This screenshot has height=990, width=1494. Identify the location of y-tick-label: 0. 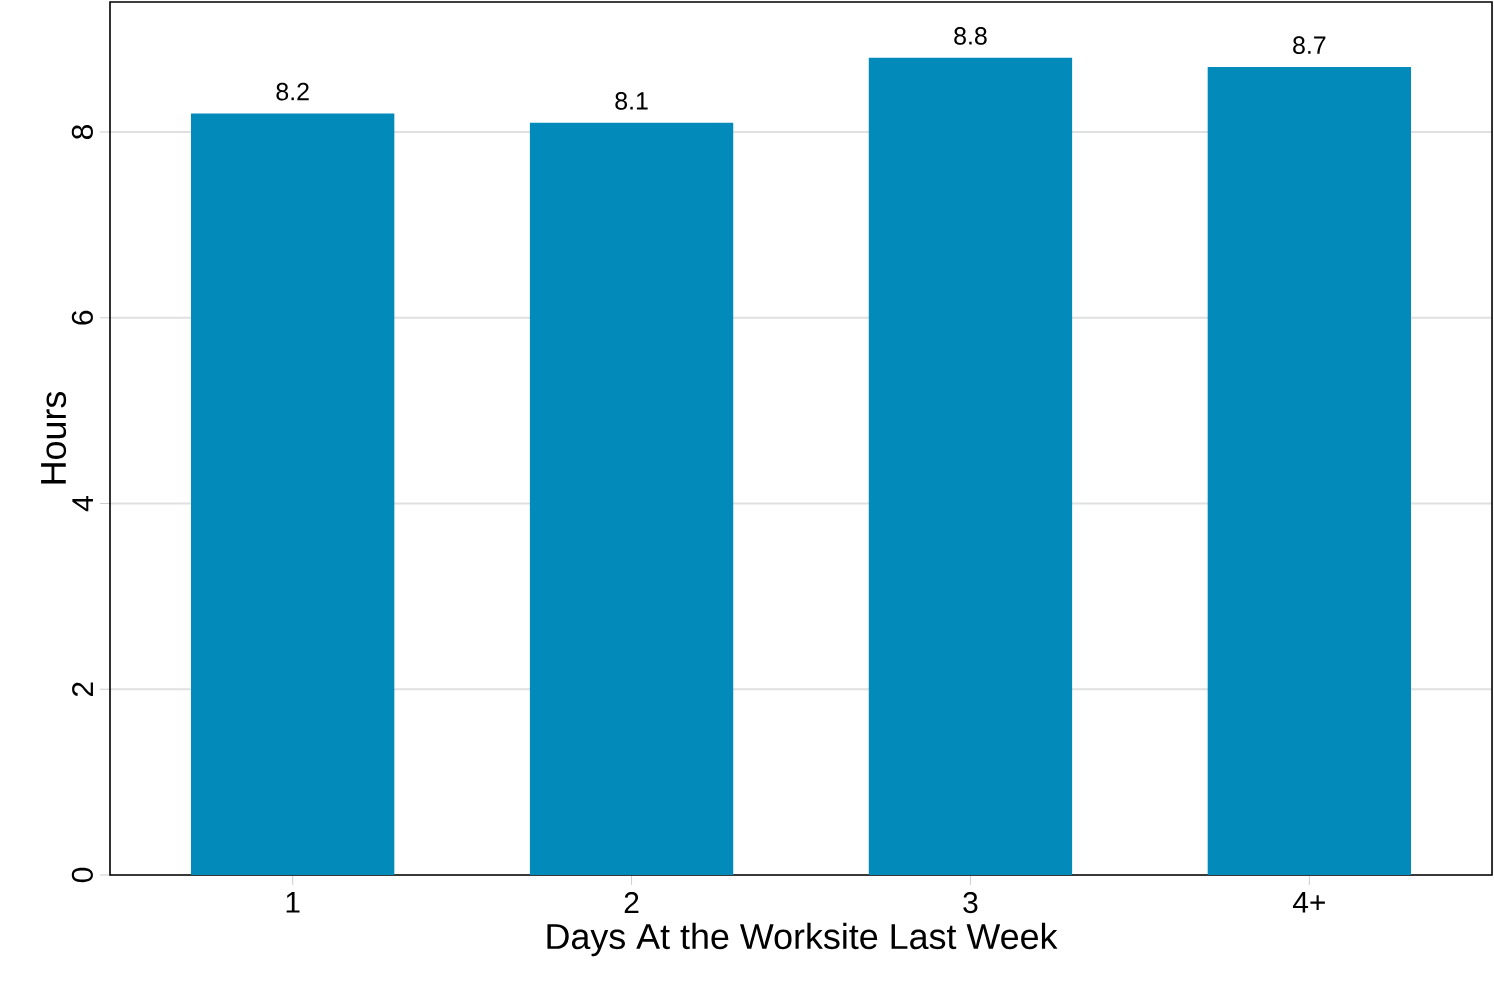
(82, 875).